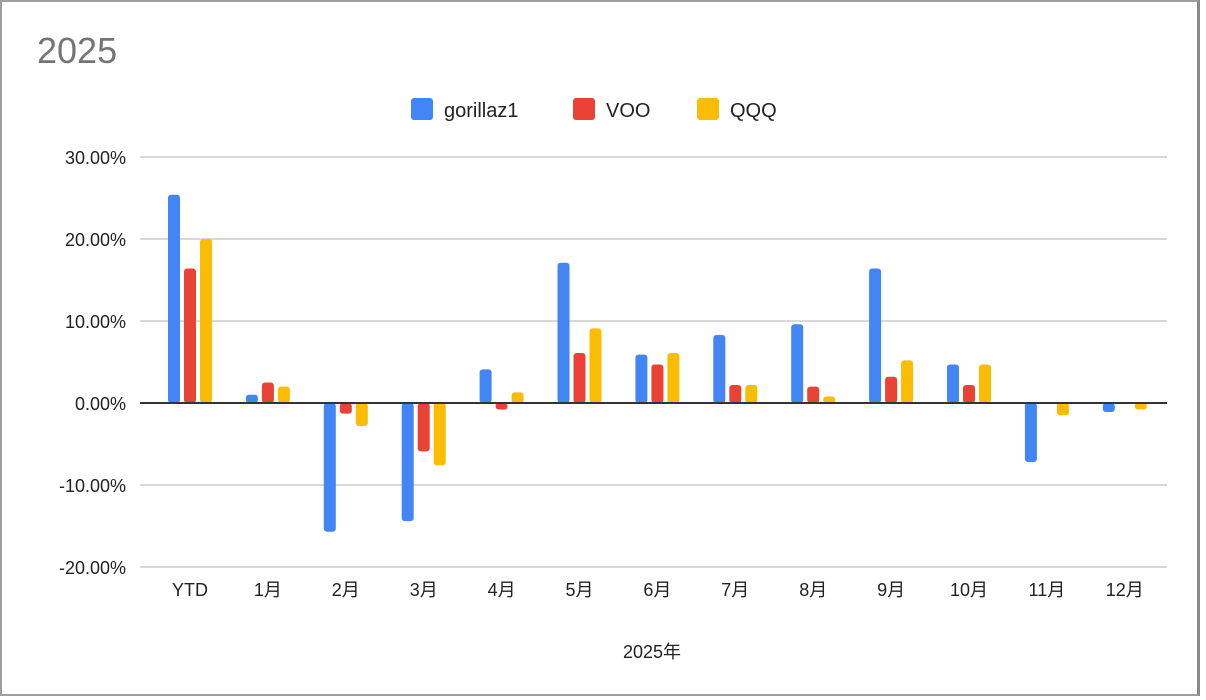 This screenshot has height=700, width=1206. Describe the element at coordinates (424, 590) in the screenshot. I see `x-tick-label: 3月` at that location.